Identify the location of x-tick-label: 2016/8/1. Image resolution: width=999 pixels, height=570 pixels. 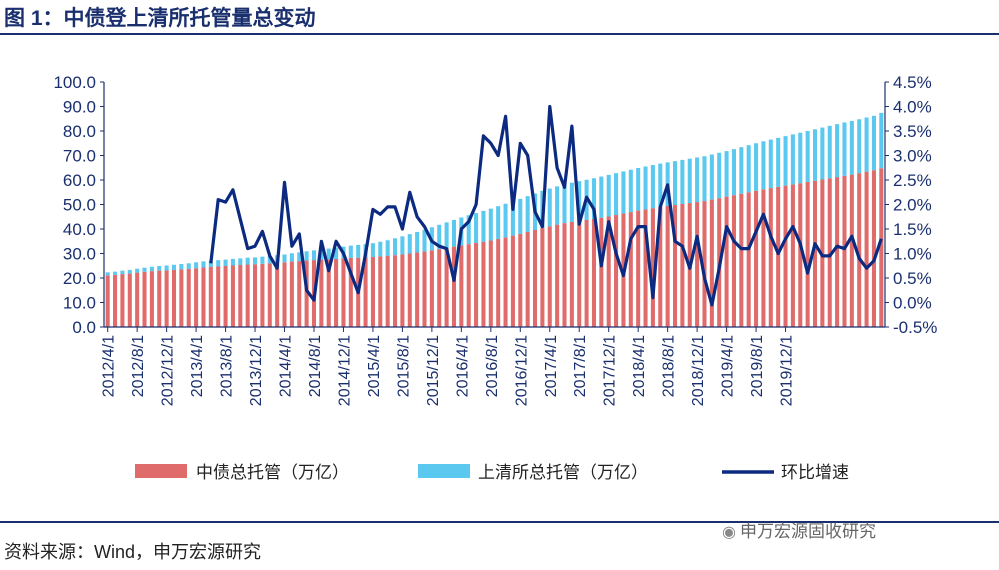
(492, 366).